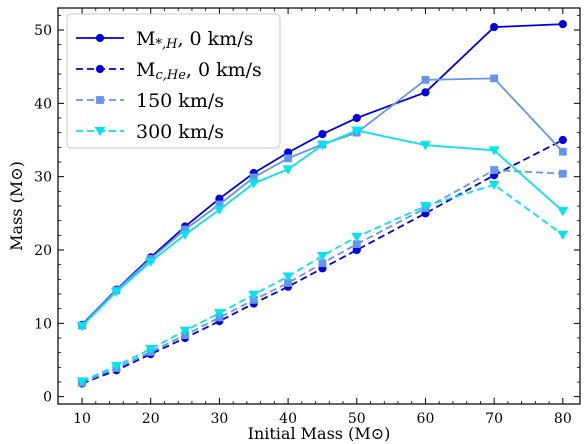 This screenshot has width=585, height=444. Describe the element at coordinates (43, 178) in the screenshot. I see `y-tick-label: 30` at that location.